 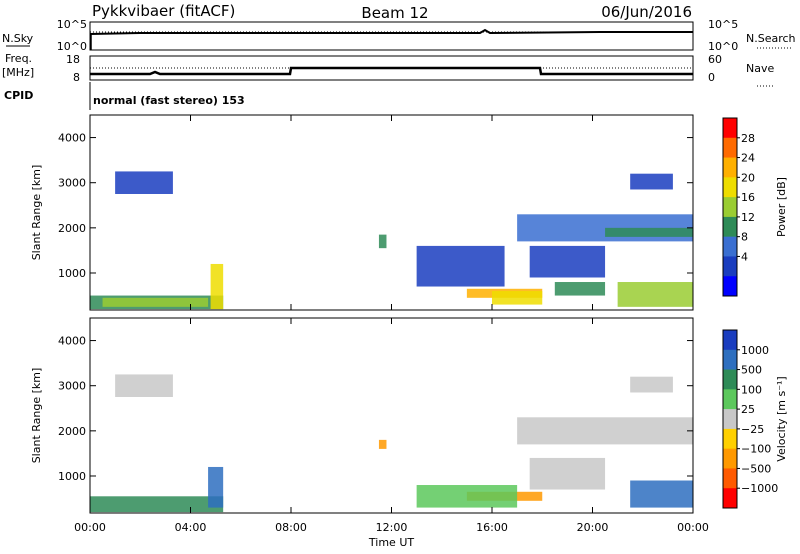 I want to click on beam-title: Beam 12, so click(x=394, y=13).